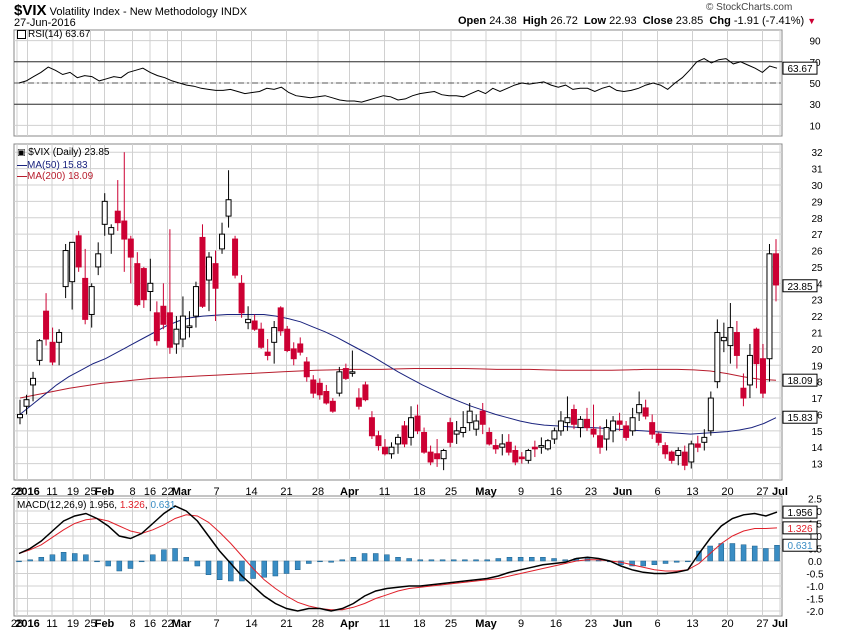 Image resolution: width=850 pixels, height=633 pixels. Describe the element at coordinates (286, 624) in the screenshot. I see `x-axis-label-bottom: 21` at that location.